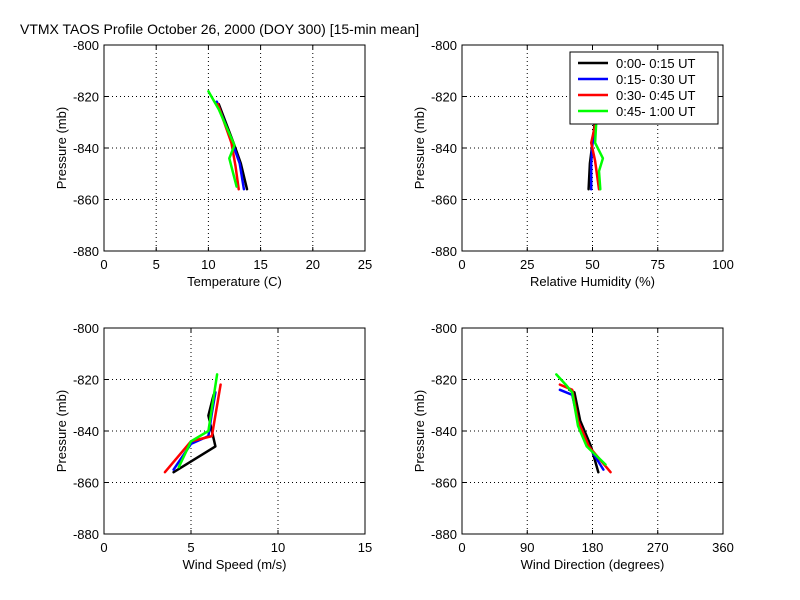  What do you see at coordinates (444, 148) in the screenshot?
I see `panel-2-ytick-label-2: -840` at bounding box center [444, 148].